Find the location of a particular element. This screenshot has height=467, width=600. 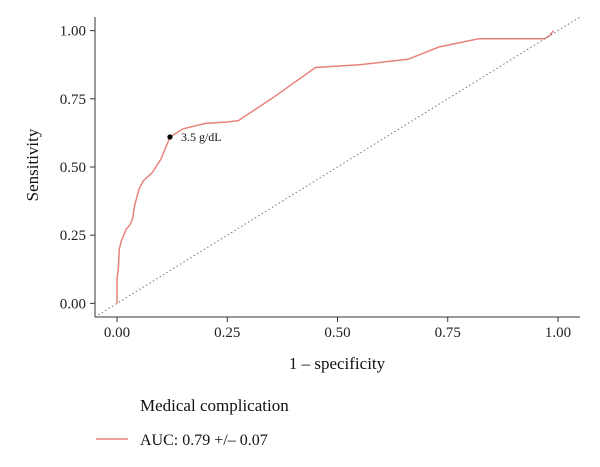

y-tick-label: 0.25 is located at coordinates (73, 236).